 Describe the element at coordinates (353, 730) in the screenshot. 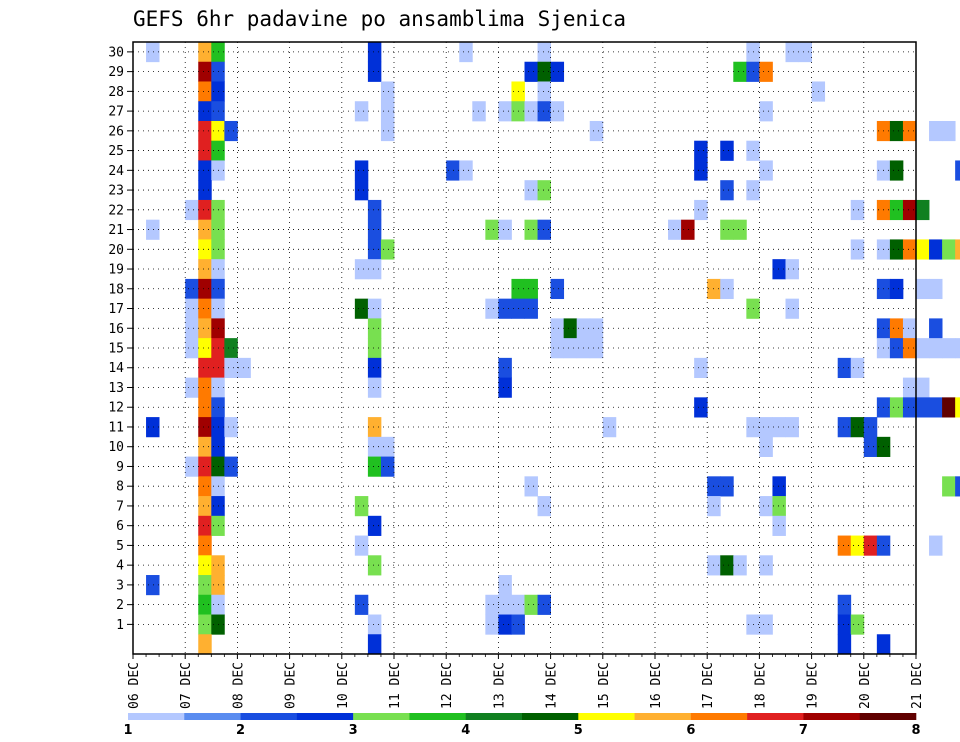

I see `colorbar-label: 3` at that location.